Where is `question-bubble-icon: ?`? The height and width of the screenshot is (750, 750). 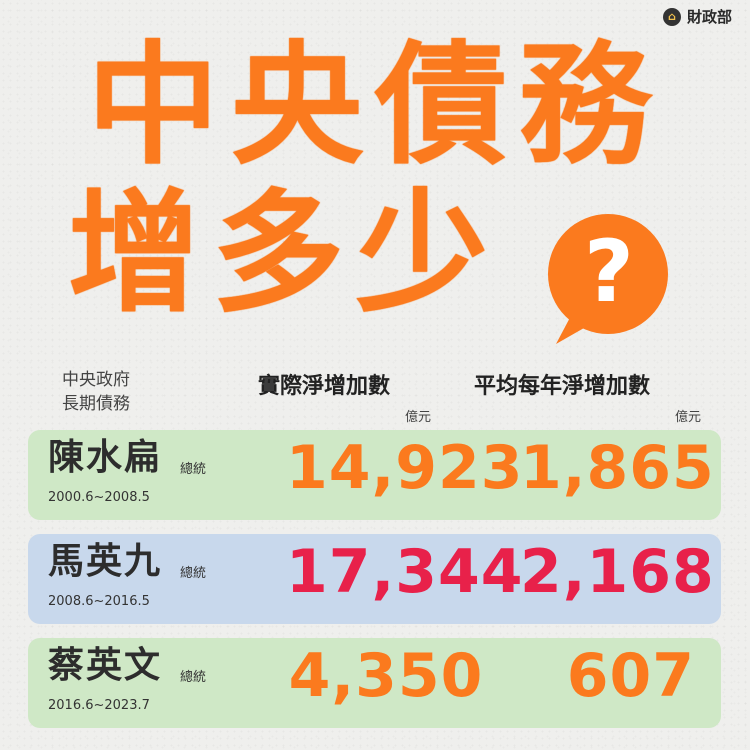 question-bubble-icon: ? is located at coordinates (608, 279).